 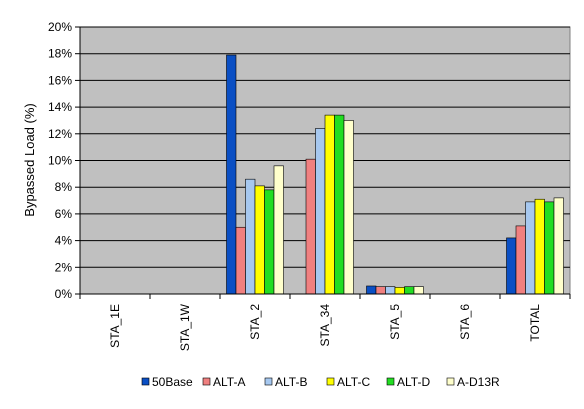 I want to click on bar-alt-b-total, so click(x=530, y=248).